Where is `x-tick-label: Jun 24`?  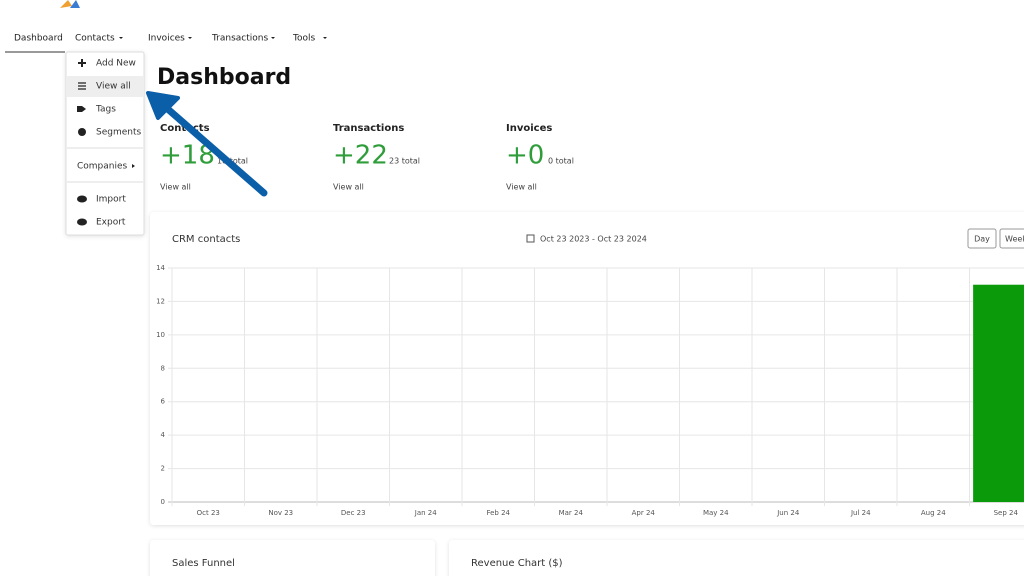 x-tick-label: Jun 24 is located at coordinates (788, 513).